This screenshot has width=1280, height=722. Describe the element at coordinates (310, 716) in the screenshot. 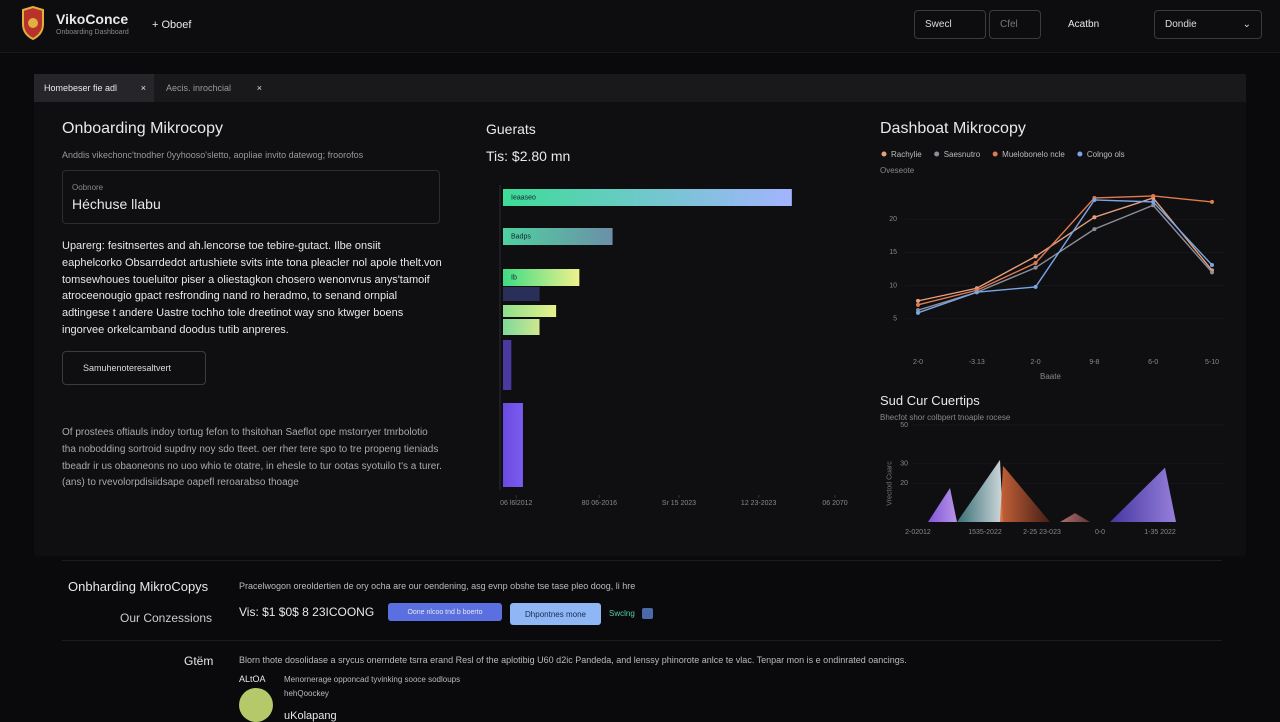

I see `user-name: uKolapang` at that location.